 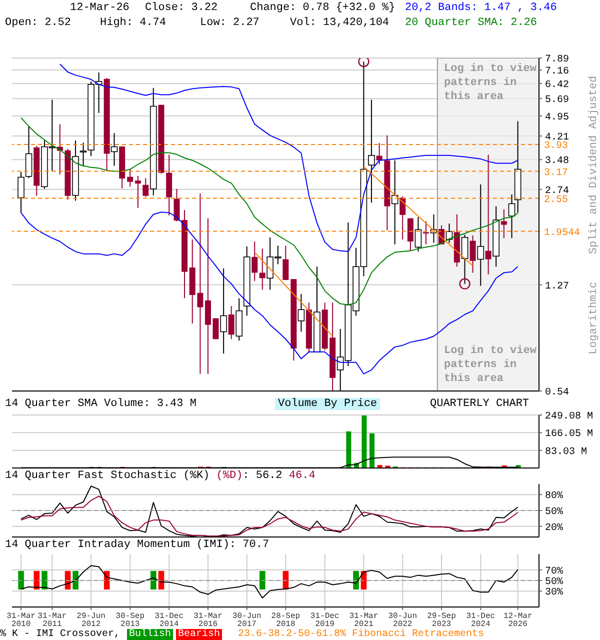 What do you see at coordinates (556, 146) in the screenshot?
I see `ref-line-label: 3.93` at bounding box center [556, 146].